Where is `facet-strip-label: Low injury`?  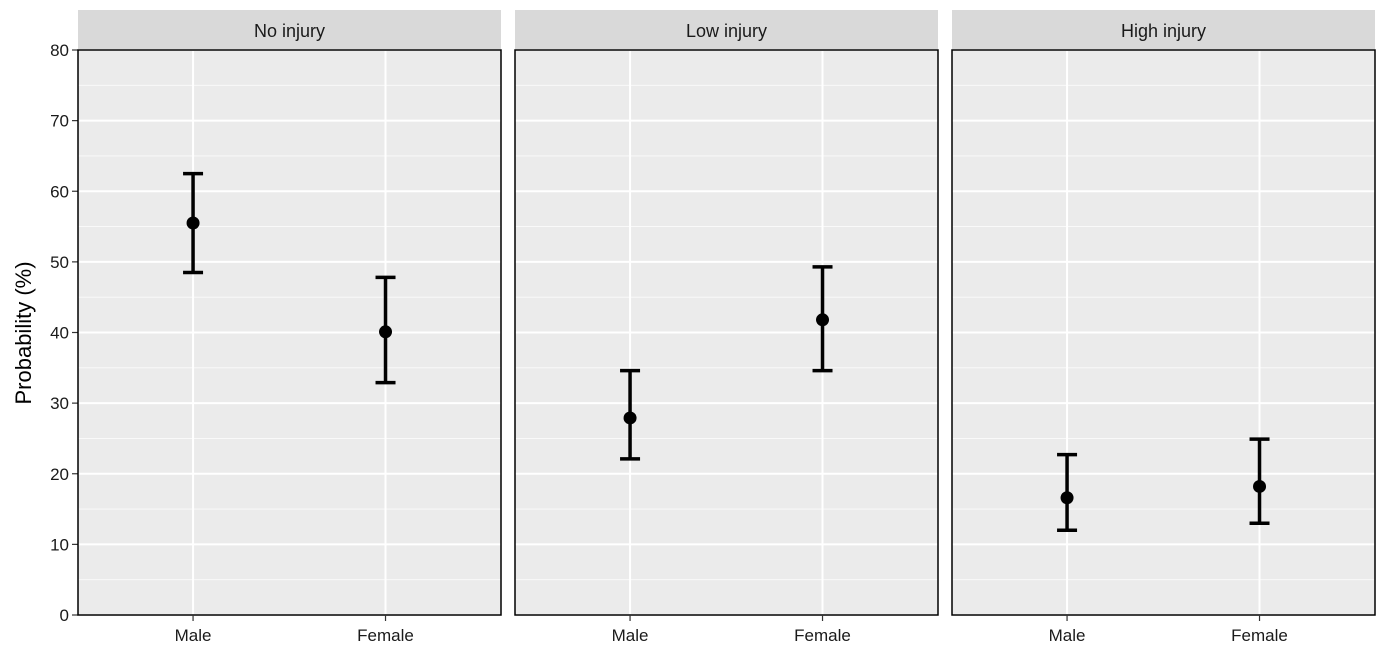 facet-strip-label: Low injury is located at coordinates (726, 31).